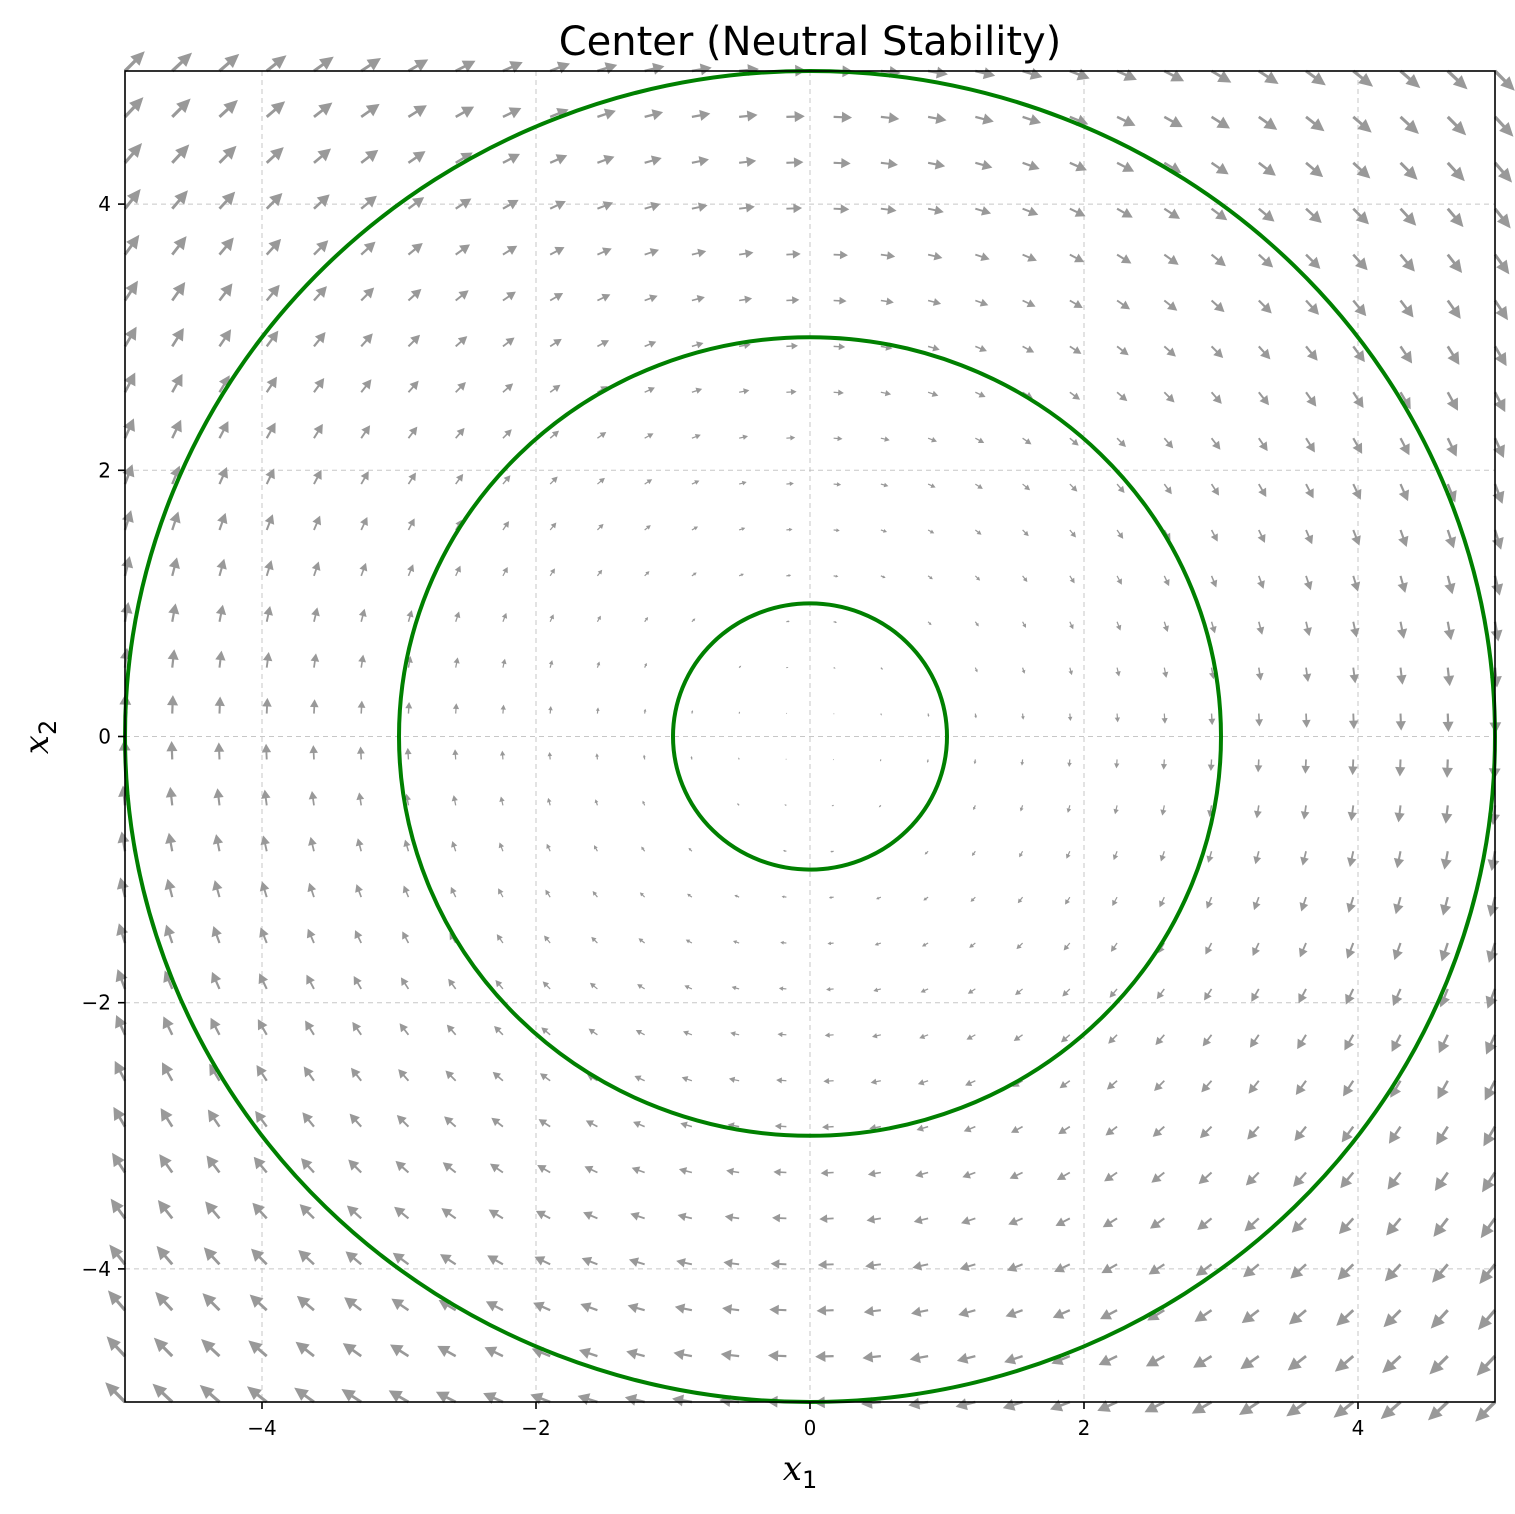 The image size is (1515, 1514). Describe the element at coordinates (96, 1003) in the screenshot. I see `y-tick-label: −2` at that location.